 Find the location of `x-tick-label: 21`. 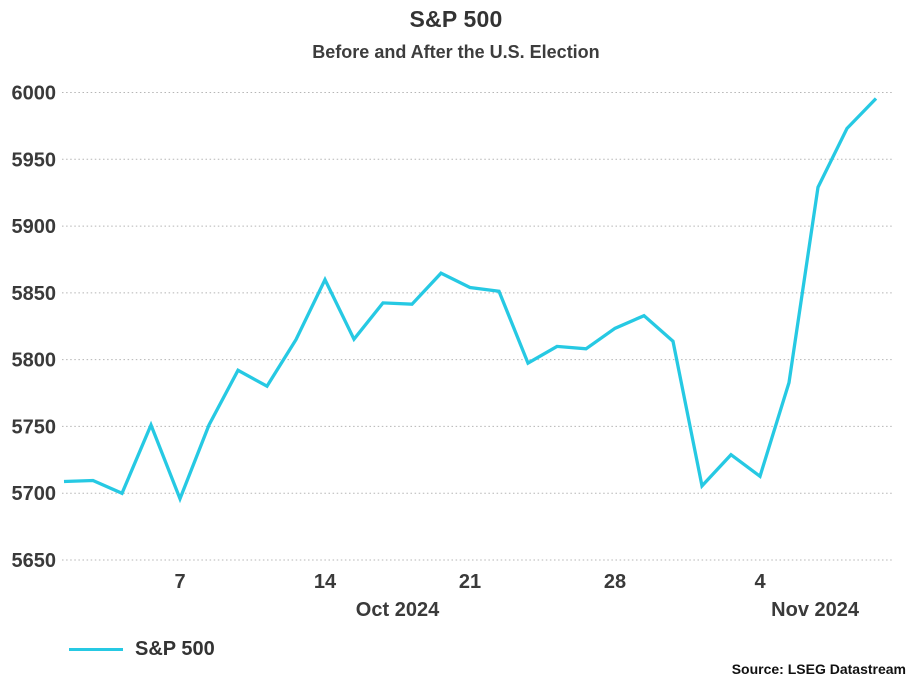

x-tick-label: 21 is located at coordinates (470, 582).